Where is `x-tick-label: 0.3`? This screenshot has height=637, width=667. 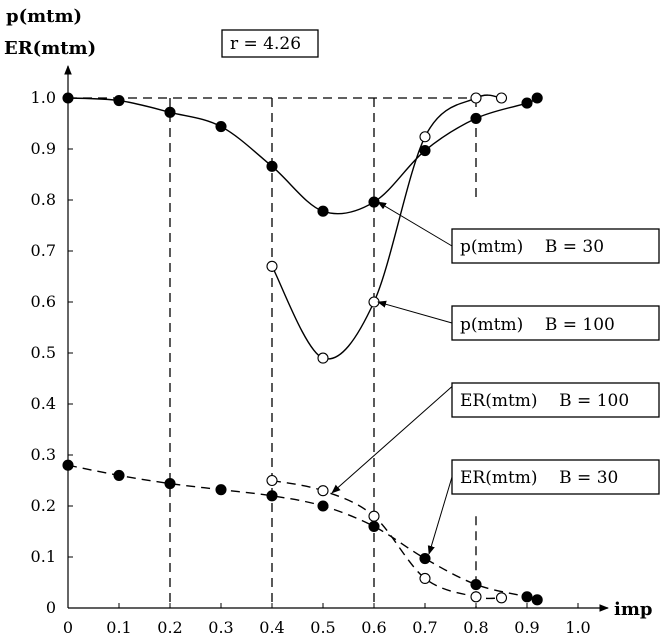 x-tick-label: 0.3 is located at coordinates (220, 627).